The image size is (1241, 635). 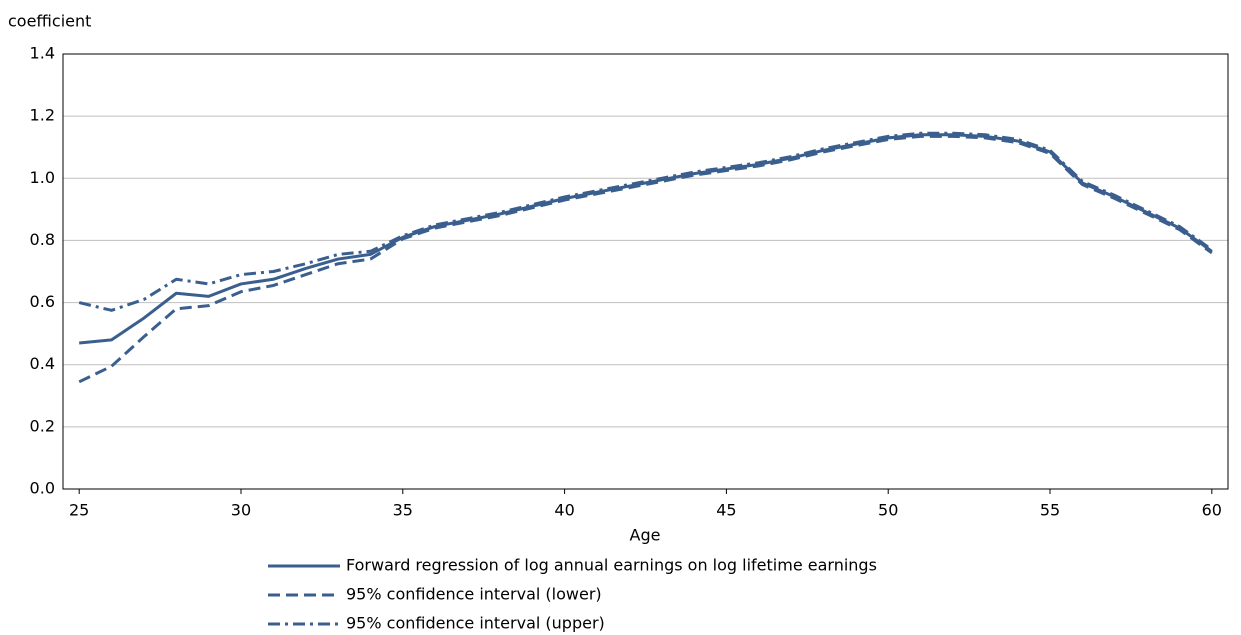 What do you see at coordinates (42, 363) in the screenshot?
I see `y-tick-label: 0.4` at bounding box center [42, 363].